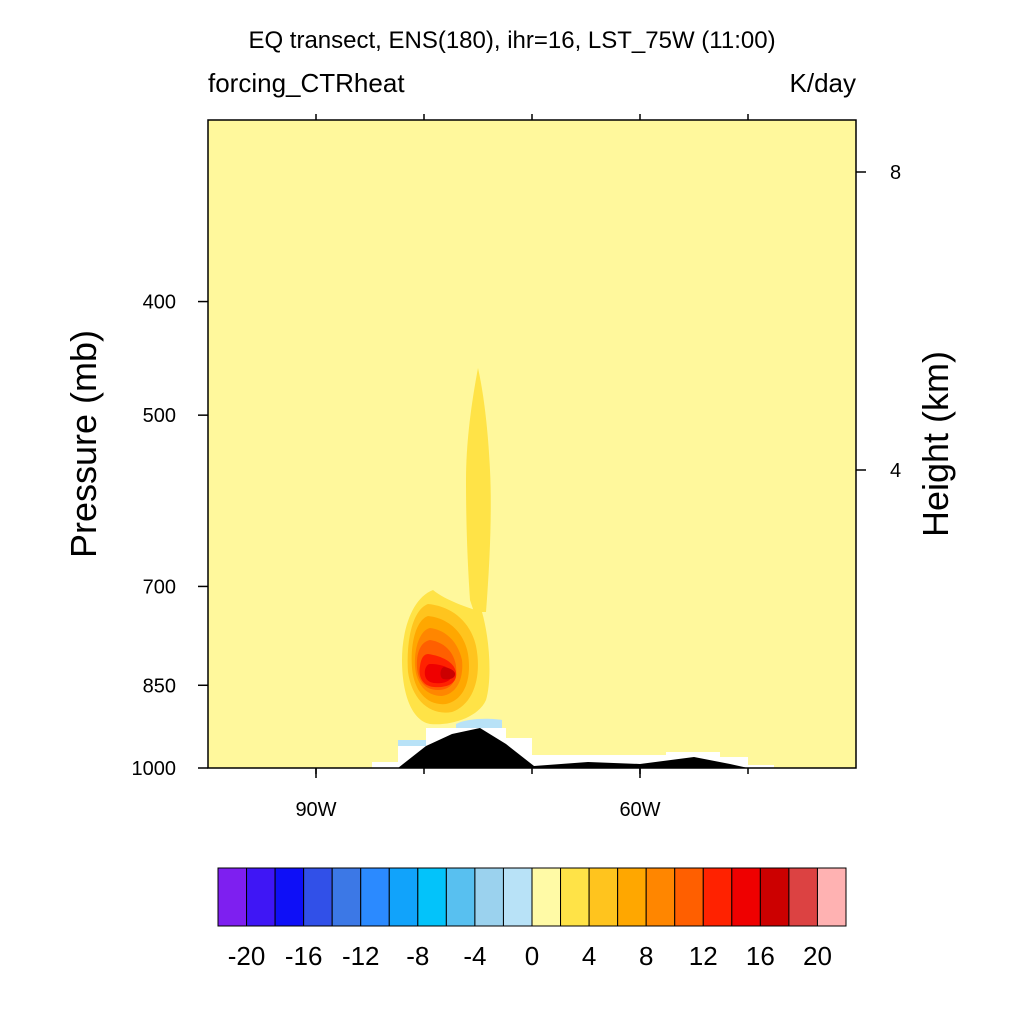  I want to click on colorbar-label: 12, so click(703, 956).